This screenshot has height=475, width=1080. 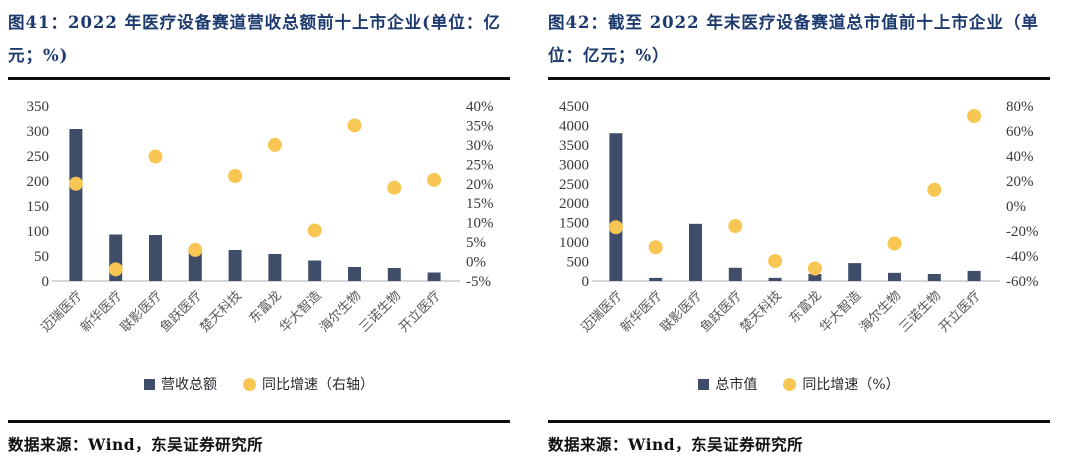 What do you see at coordinates (480, 126) in the screenshot?
I see `right-axis-tick-label: 35%` at bounding box center [480, 126].